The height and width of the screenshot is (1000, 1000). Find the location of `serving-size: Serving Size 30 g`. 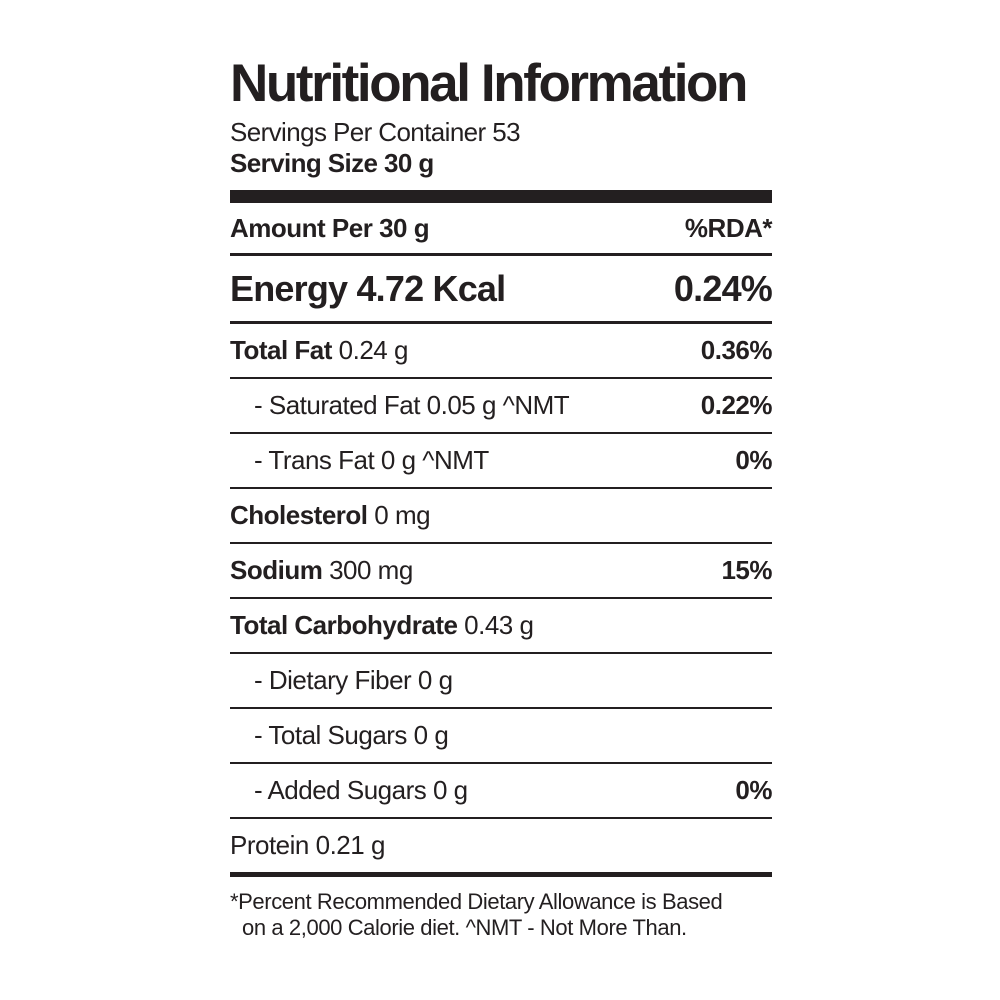

serving-size: Serving Size 30 g is located at coordinates (332, 163).